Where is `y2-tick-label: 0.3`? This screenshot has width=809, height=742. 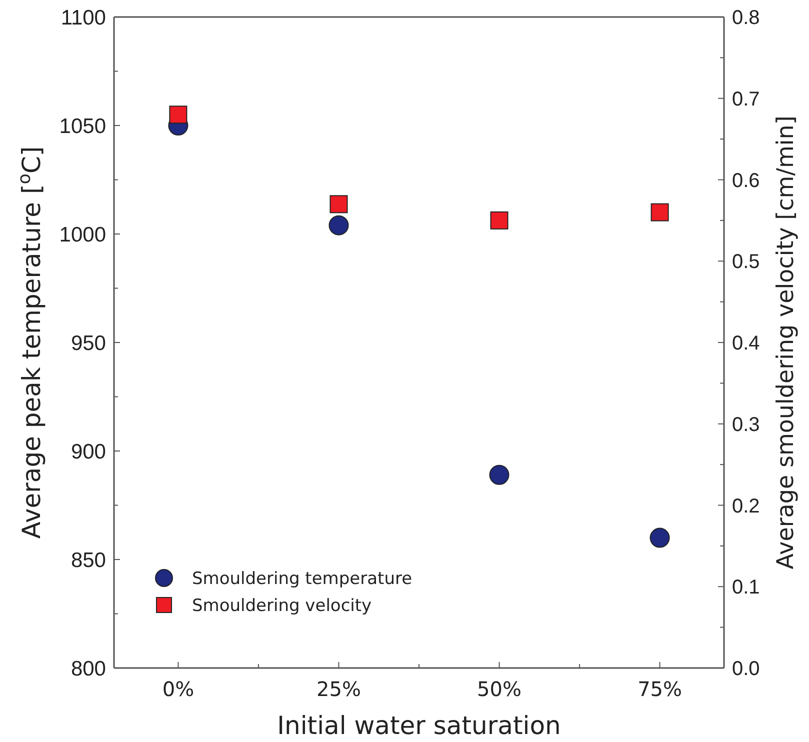 y2-tick-label: 0.3 is located at coordinates (746, 425).